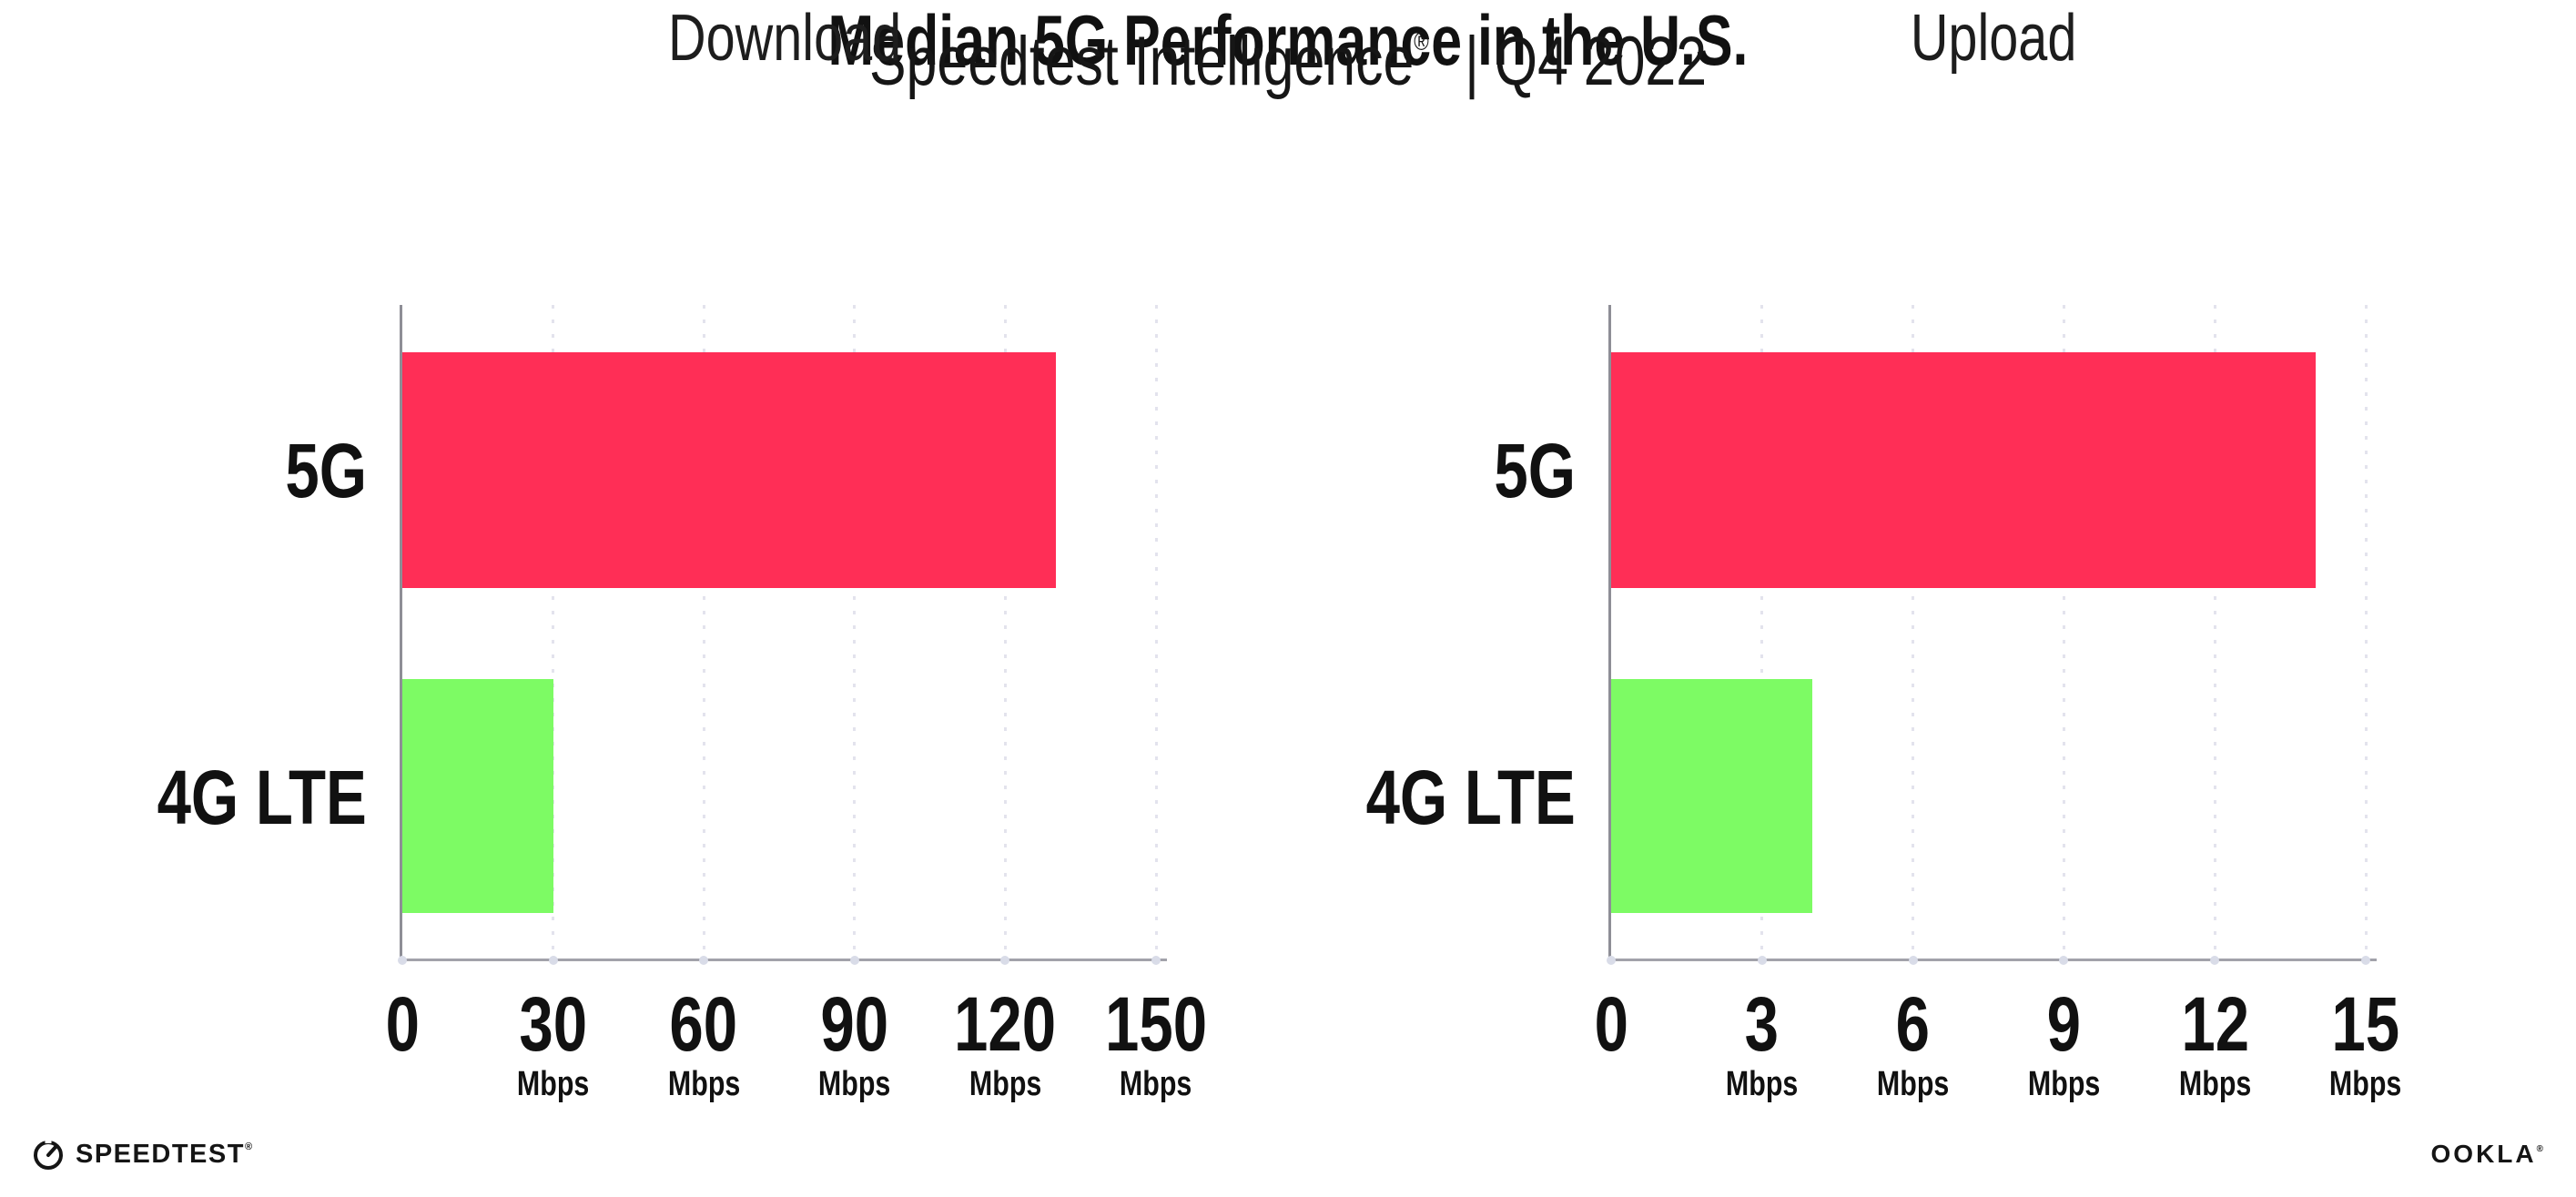 This screenshot has height=1197, width=2576. I want to click on category-label-4glte-download: 4G LTE, so click(262, 798).